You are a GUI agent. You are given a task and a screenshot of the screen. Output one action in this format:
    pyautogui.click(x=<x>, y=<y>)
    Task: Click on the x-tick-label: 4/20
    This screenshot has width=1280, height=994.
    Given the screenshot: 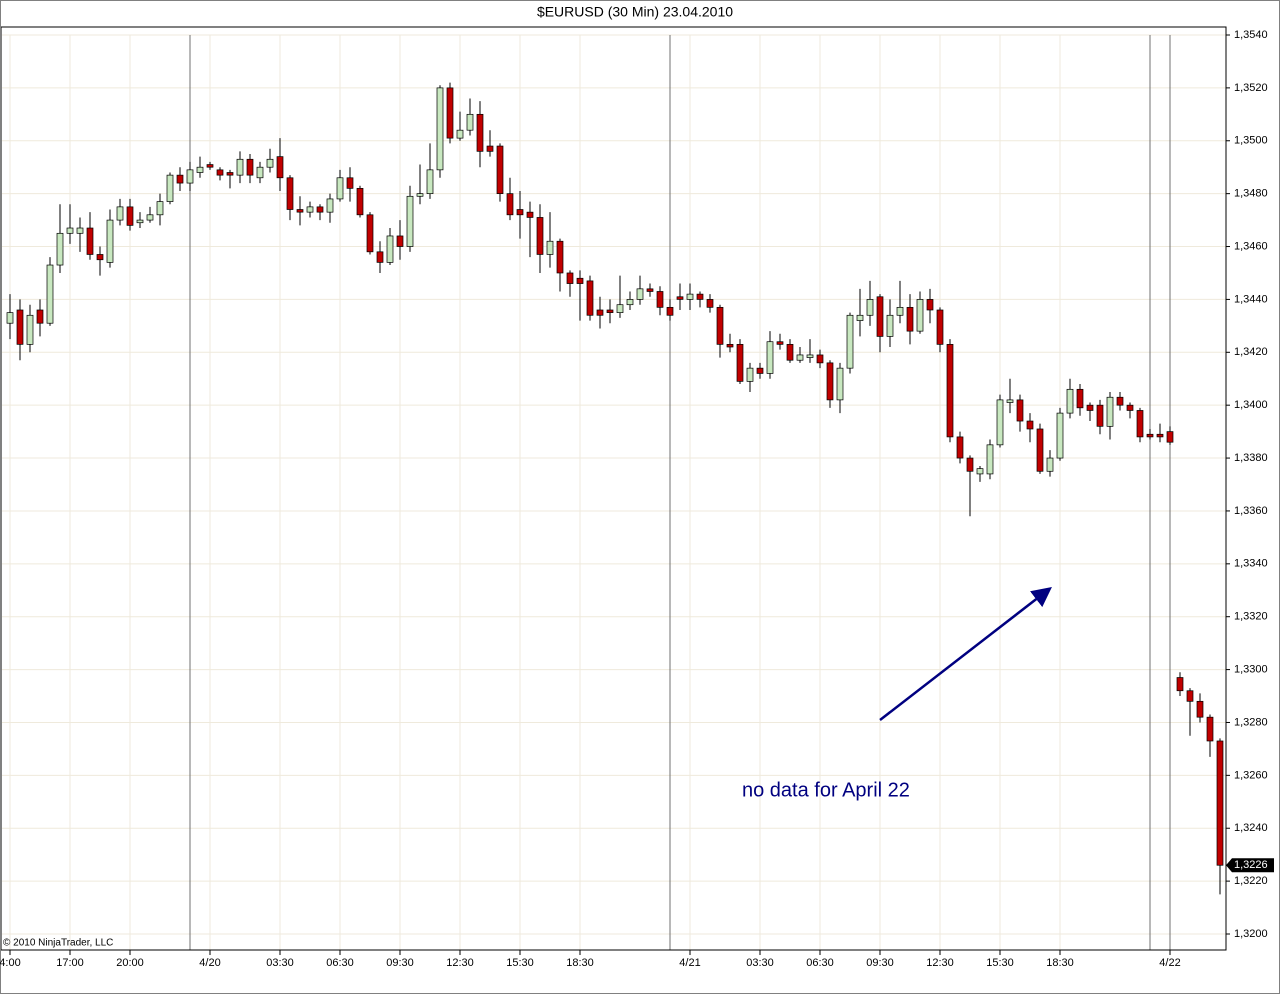 What is the action you would take?
    pyautogui.click(x=209, y=963)
    